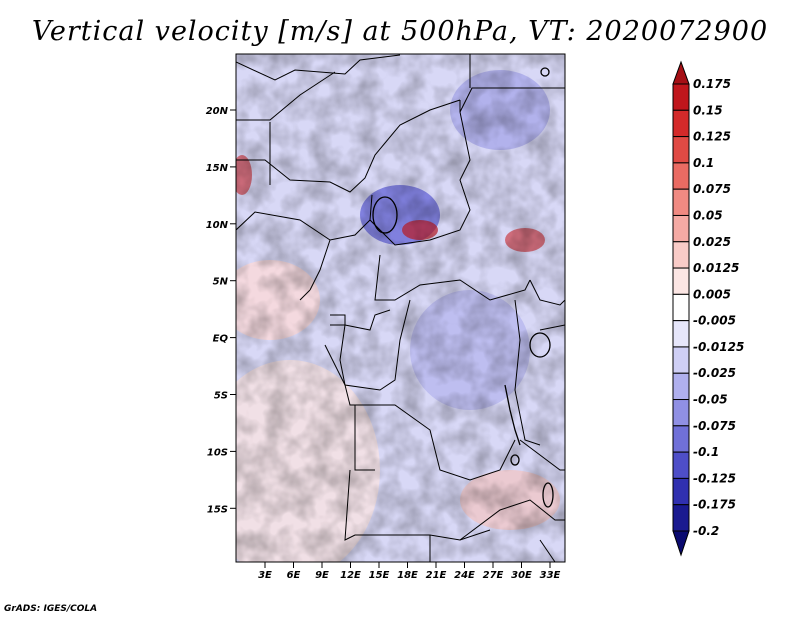  Describe the element at coordinates (550, 575) in the screenshot. I see `lon-tick-label: 33E` at that location.